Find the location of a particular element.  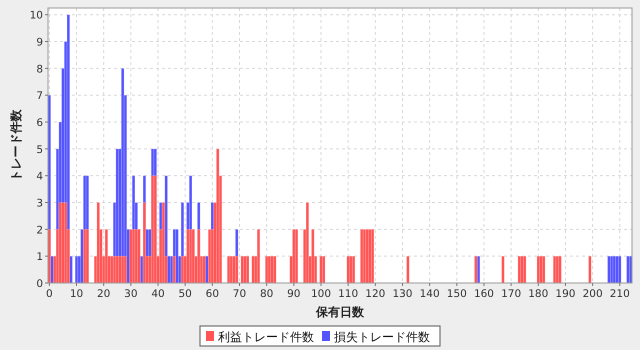

x-tick-label: 180 is located at coordinates (538, 294).